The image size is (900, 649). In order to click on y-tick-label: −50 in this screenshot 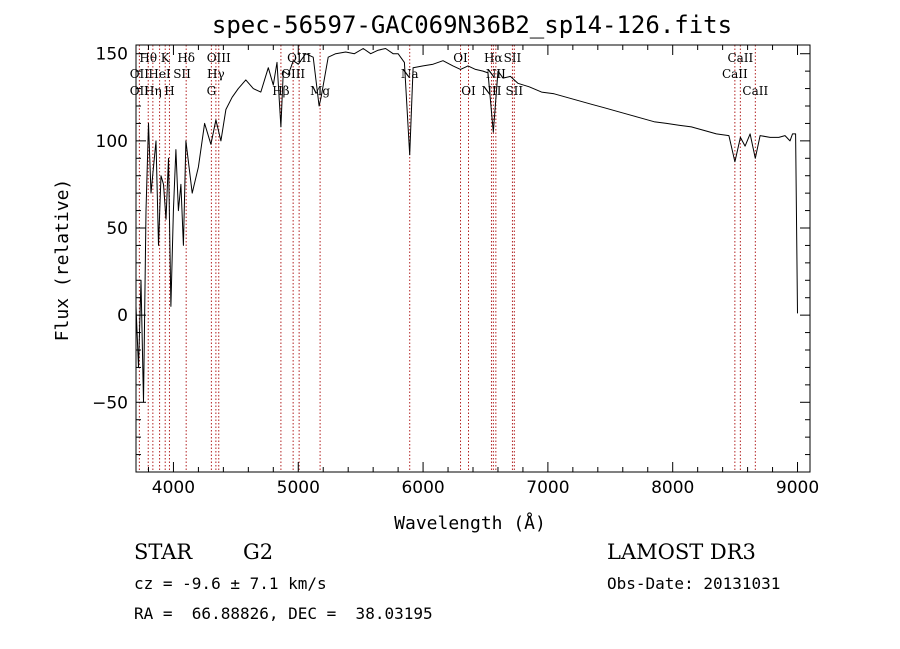, I will do `click(110, 403)`.